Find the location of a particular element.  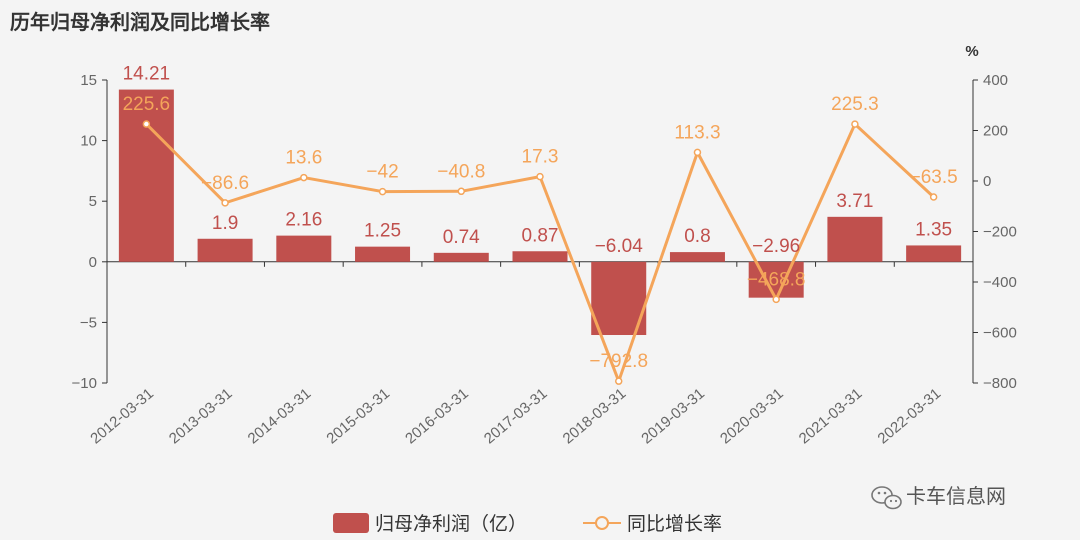

line-value-label: −468.8 is located at coordinates (776, 279).